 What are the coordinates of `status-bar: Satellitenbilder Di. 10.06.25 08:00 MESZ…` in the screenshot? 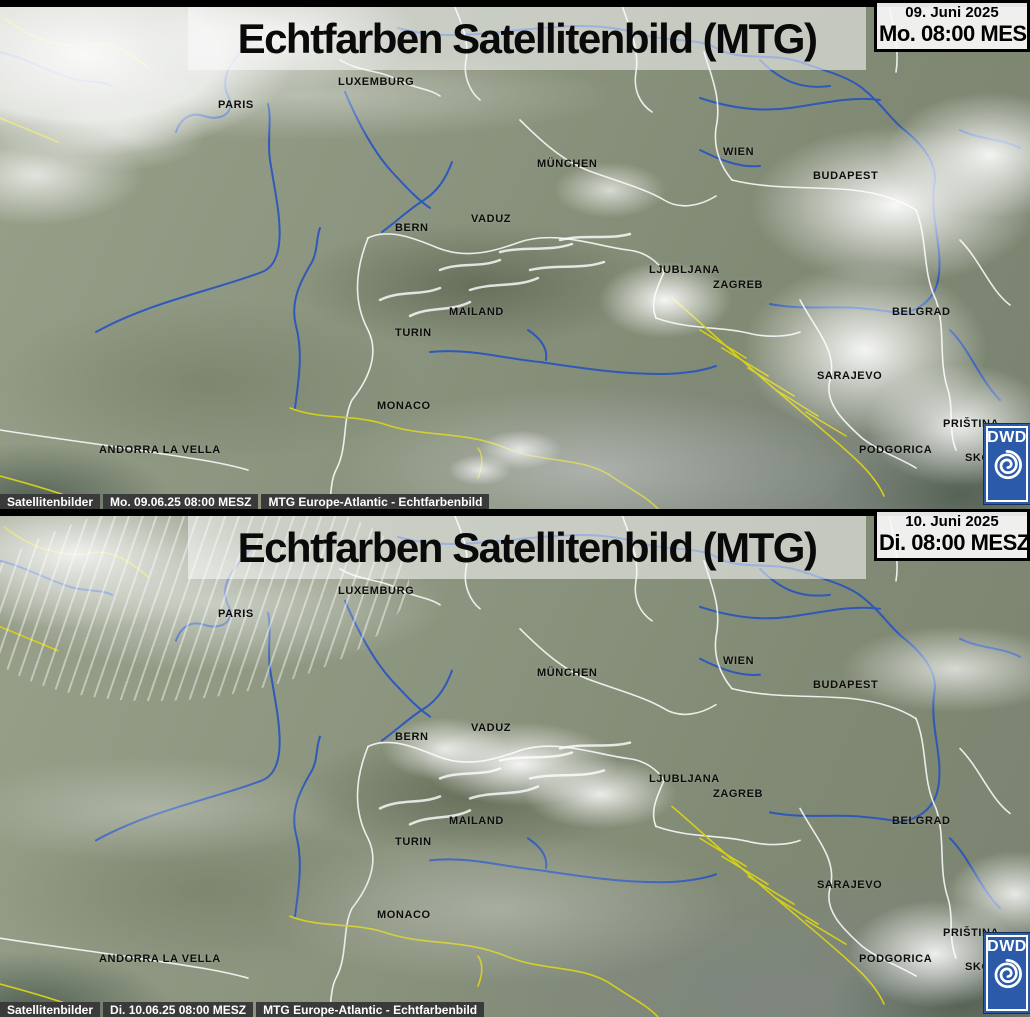 It's located at (242, 1009).